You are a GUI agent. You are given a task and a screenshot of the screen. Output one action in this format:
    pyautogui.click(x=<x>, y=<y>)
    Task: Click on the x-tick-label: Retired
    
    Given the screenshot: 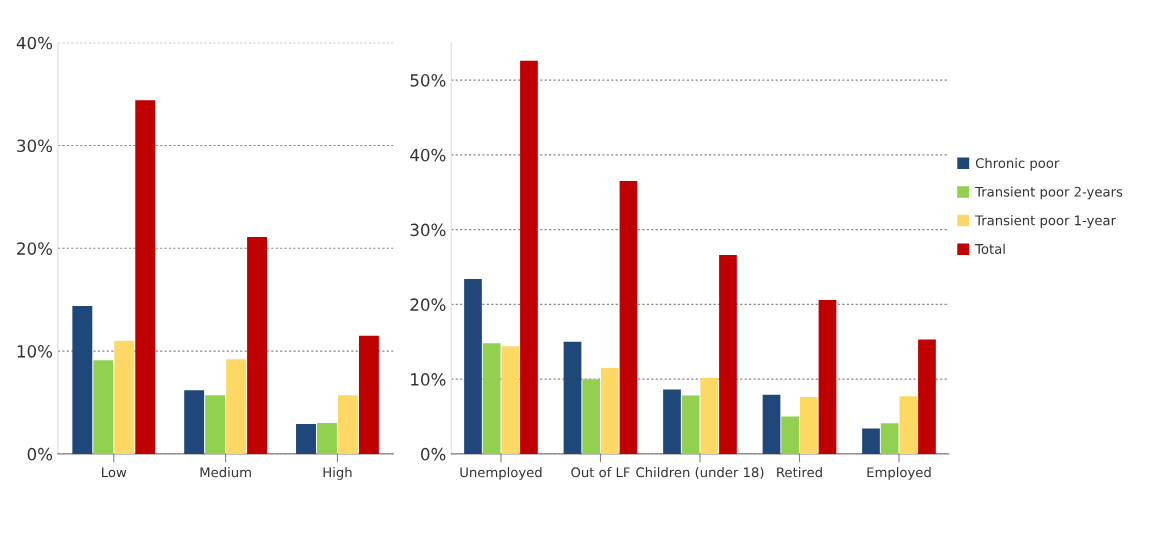 What is the action you would take?
    pyautogui.click(x=799, y=472)
    